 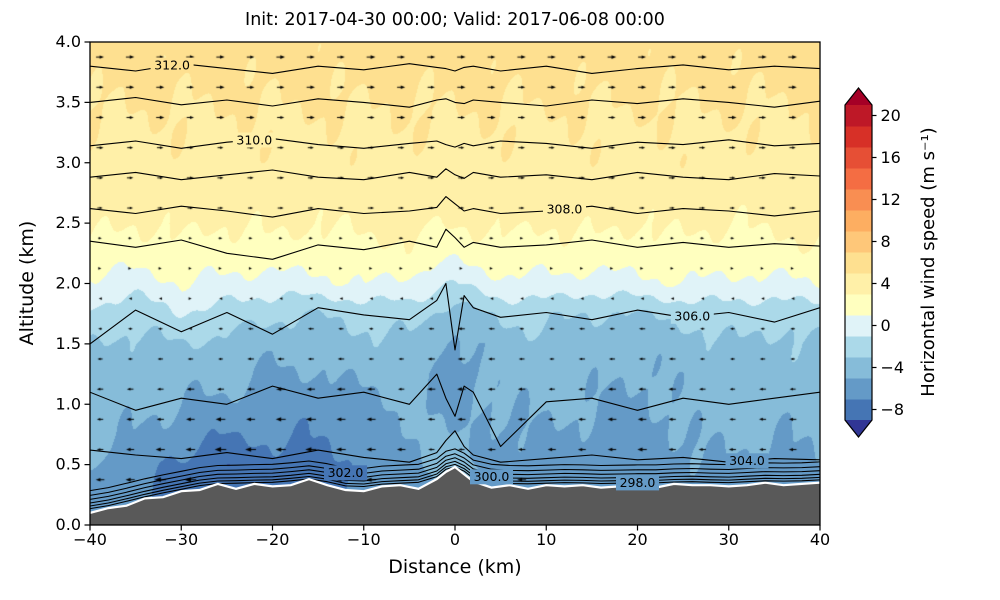 I want to click on terrain-layer, so click(x=455, y=495).